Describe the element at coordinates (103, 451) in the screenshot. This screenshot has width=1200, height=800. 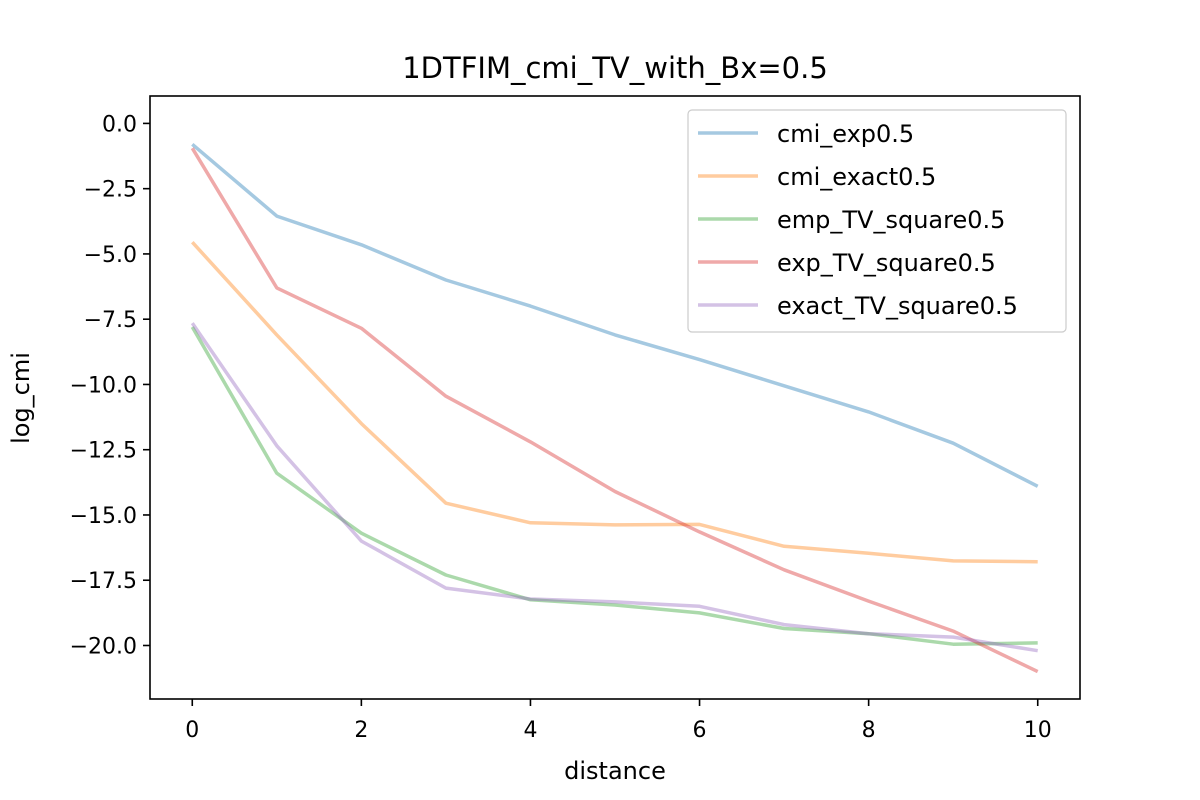
I see `y-tick-label: −12.5` at that location.